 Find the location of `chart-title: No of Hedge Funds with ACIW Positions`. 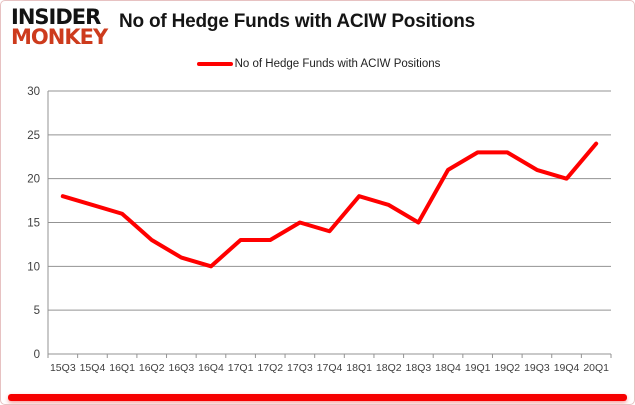

chart-title: No of Hedge Funds with ACIW Positions is located at coordinates (297, 21).